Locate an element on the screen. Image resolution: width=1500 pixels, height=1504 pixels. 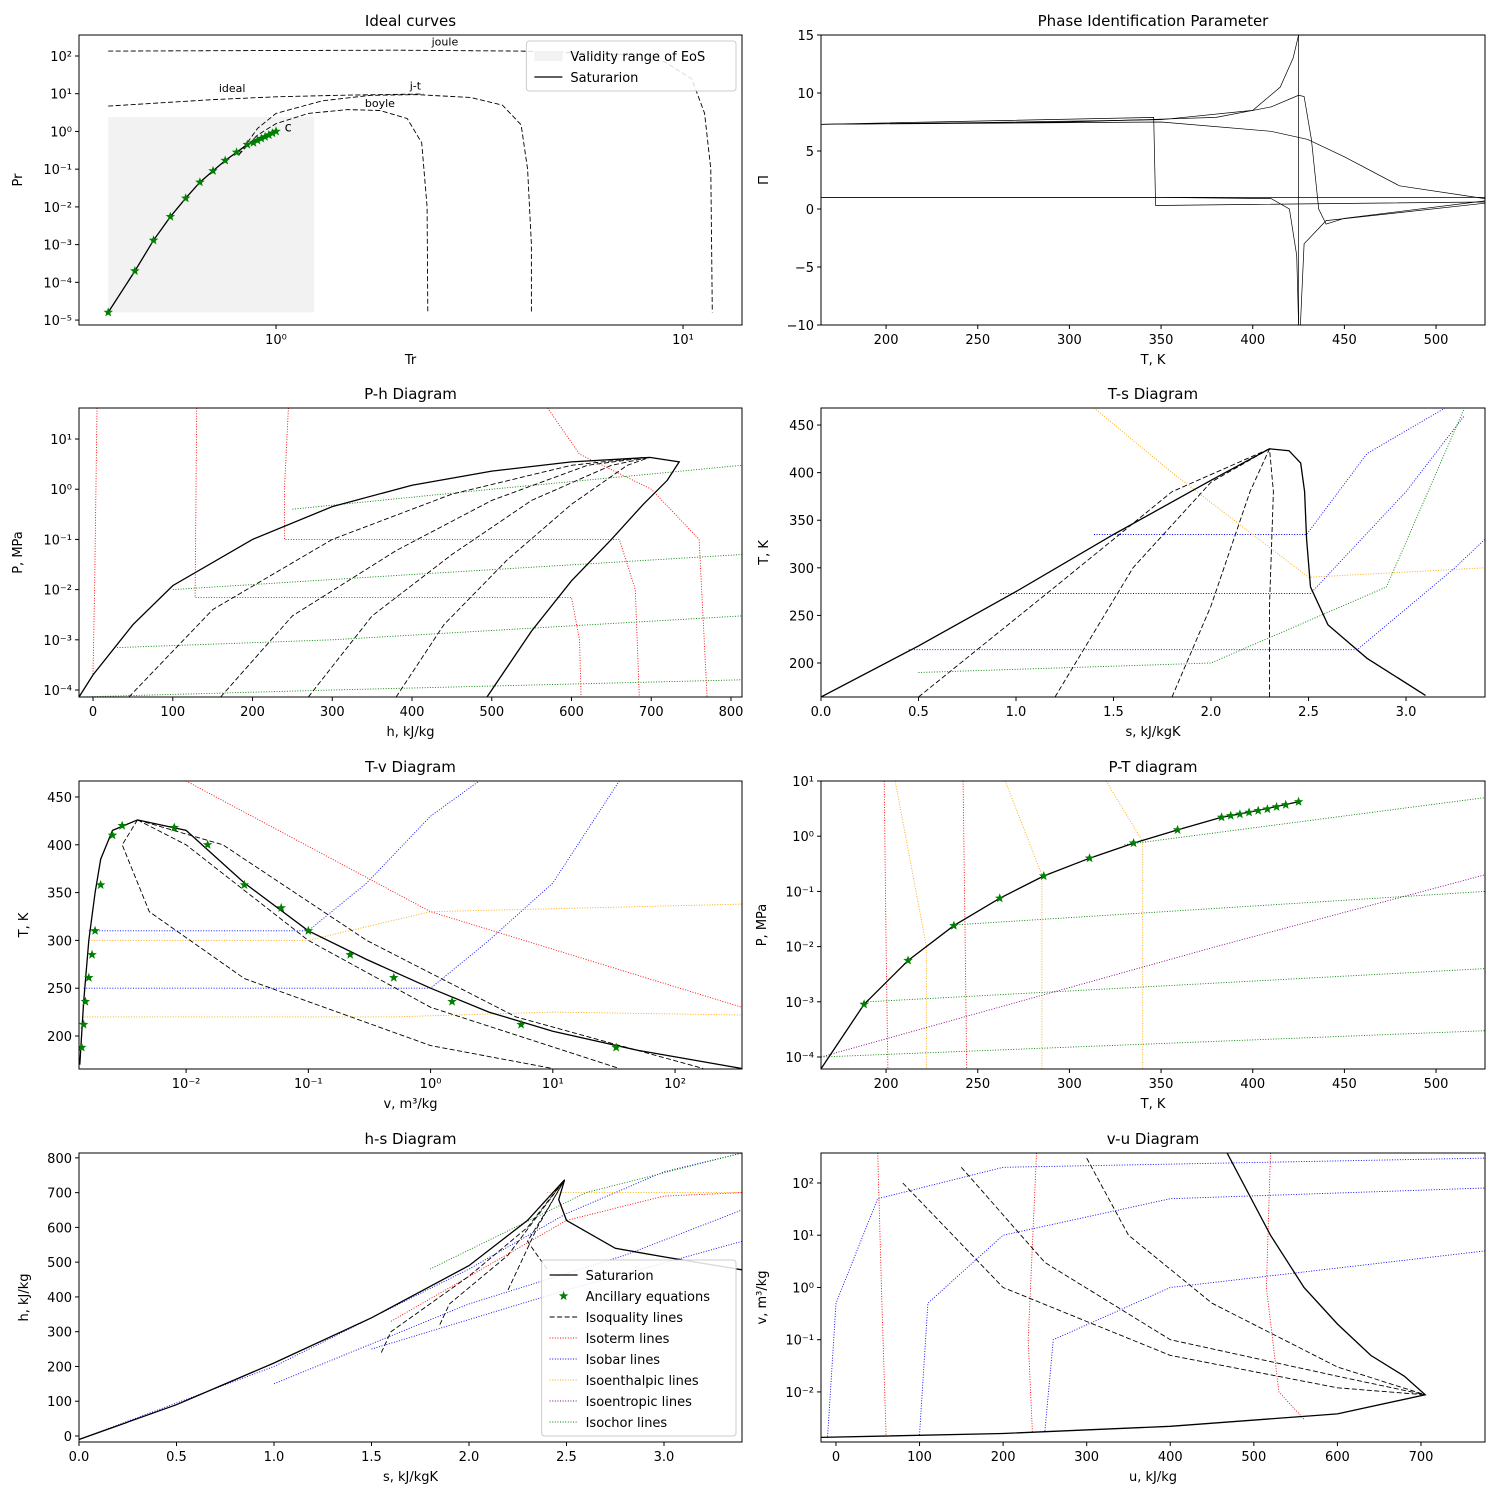
legend: Validity range of EoS Saturarion is located at coordinates (631, 66).